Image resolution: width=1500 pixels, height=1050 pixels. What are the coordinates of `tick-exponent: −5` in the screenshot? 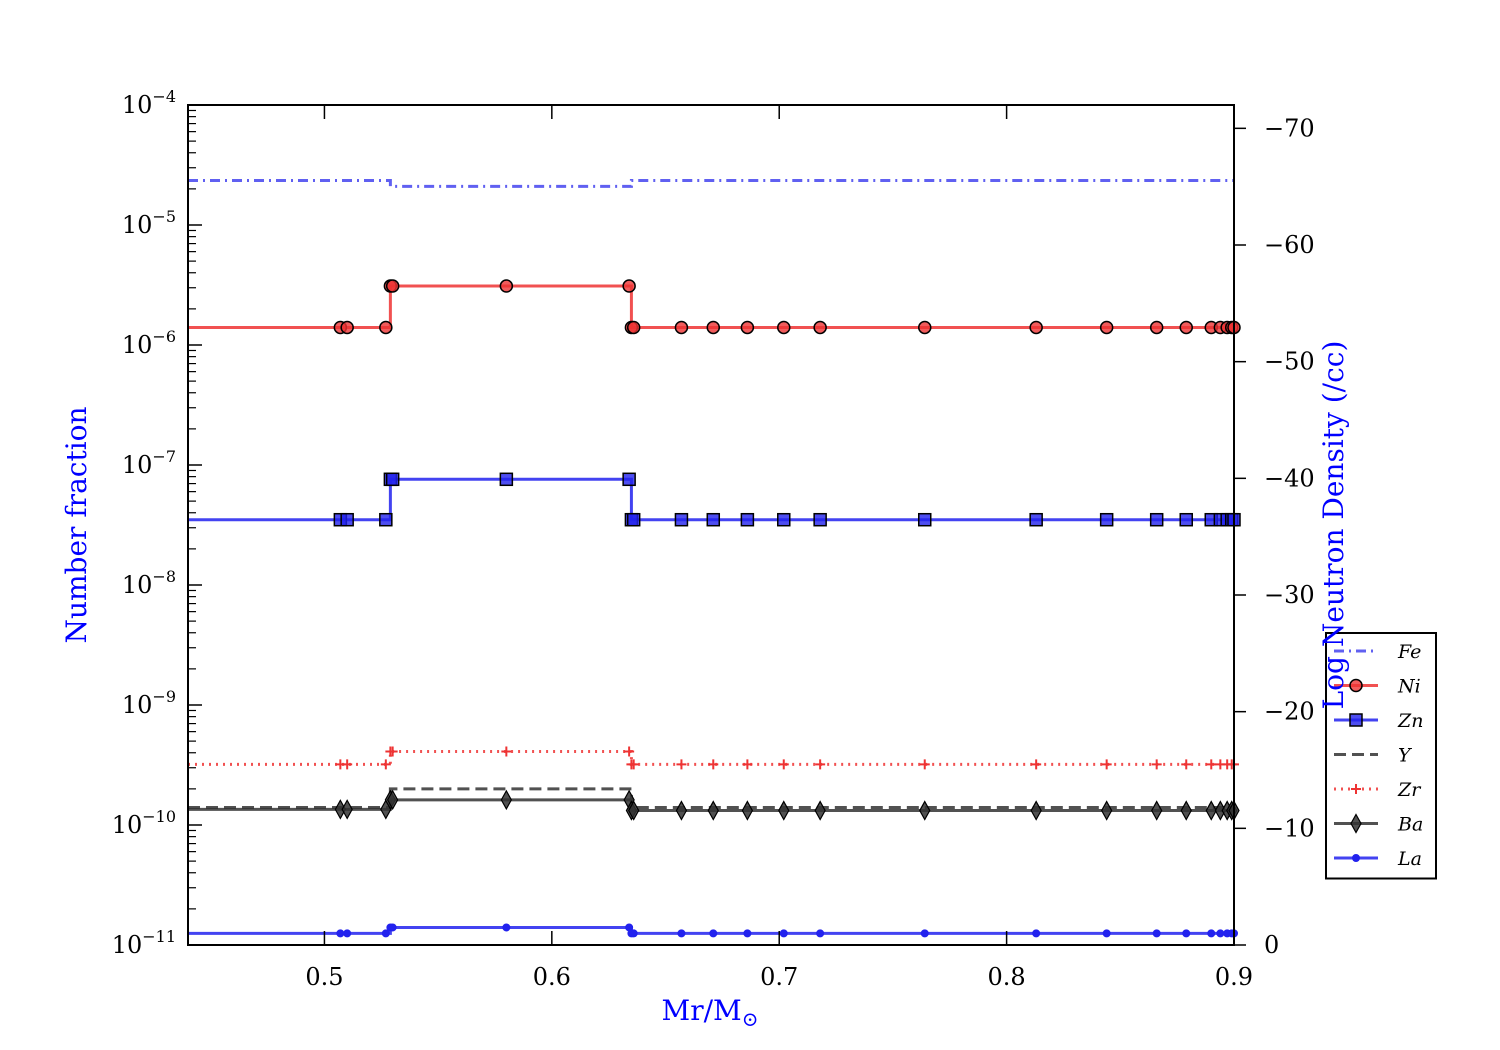 It's located at (164, 216).